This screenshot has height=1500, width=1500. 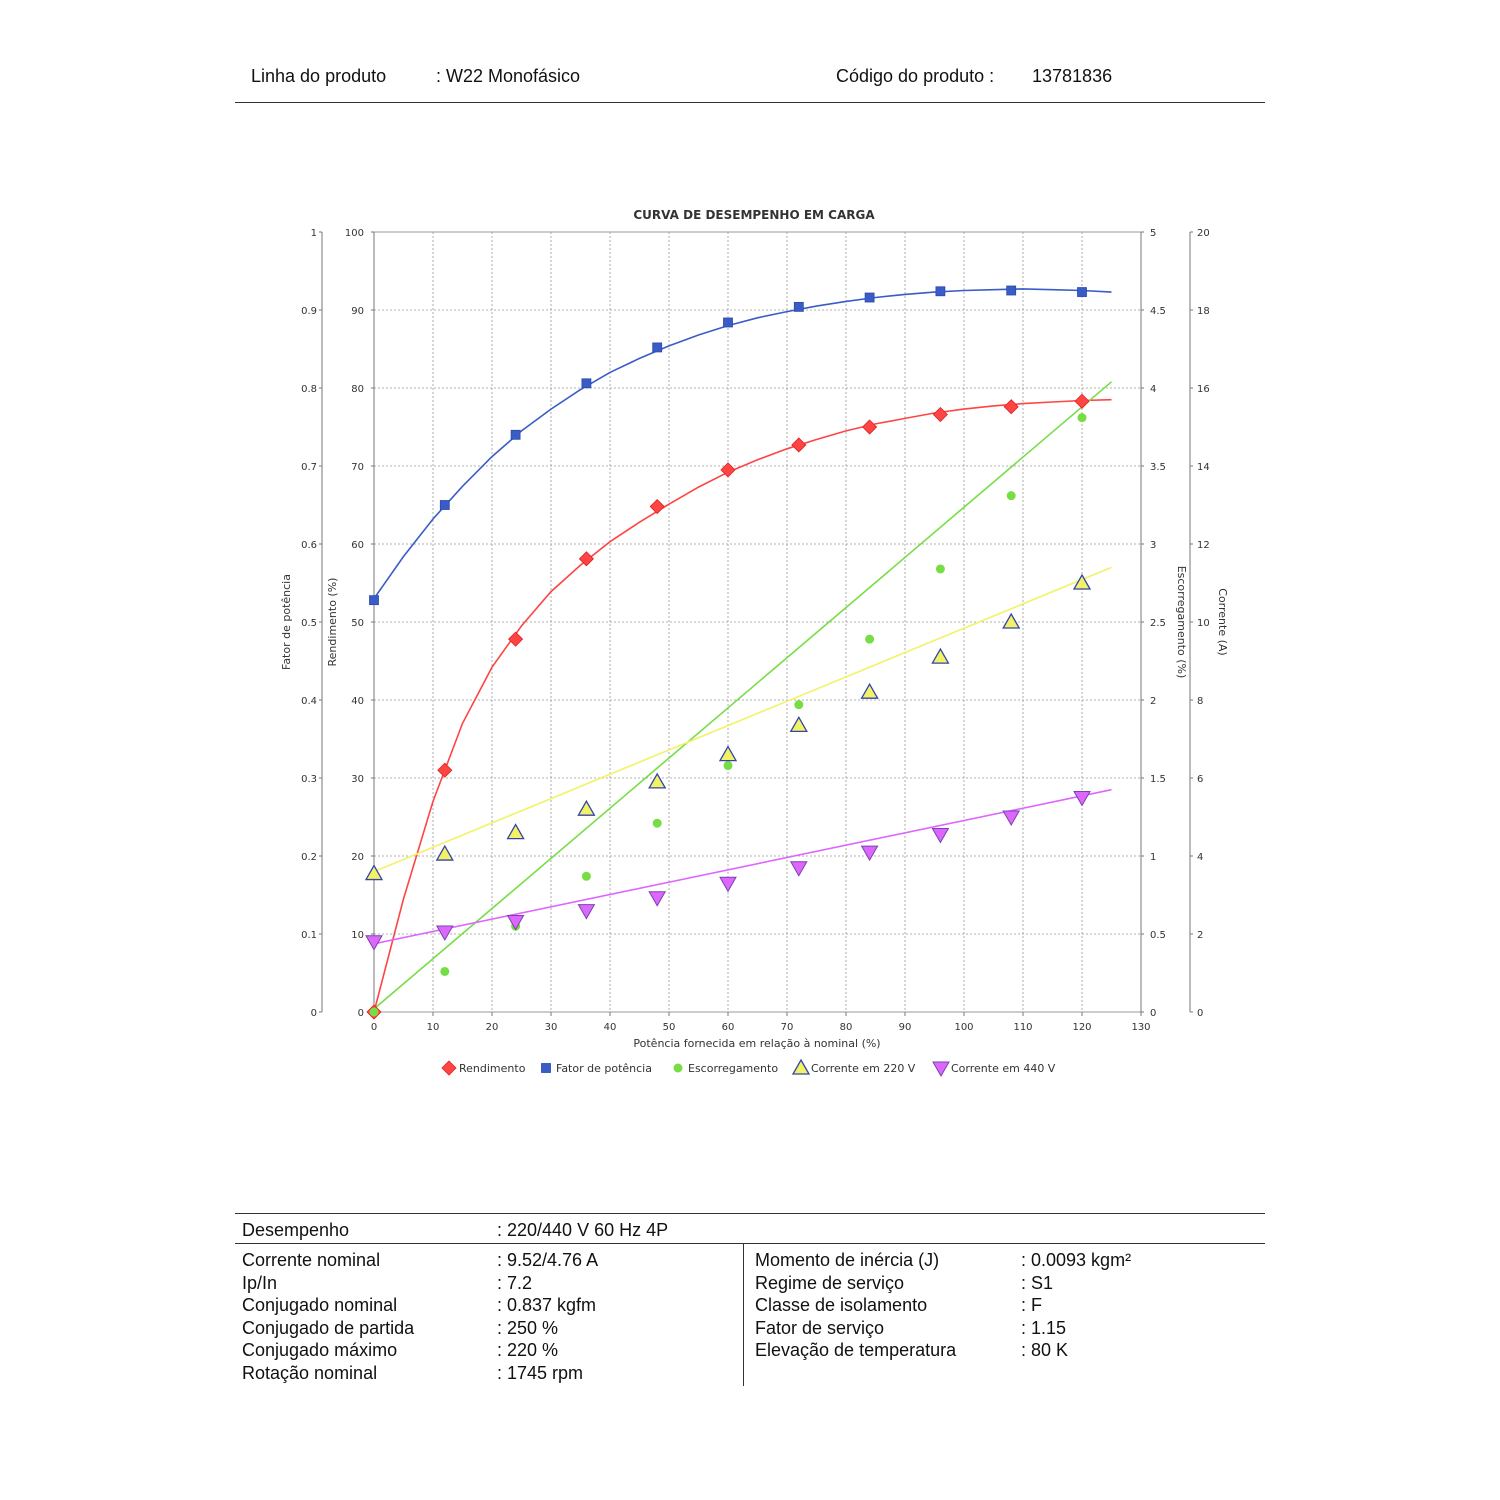 I want to click on y-tick-label-esc: 0.5, so click(x=1158, y=935).